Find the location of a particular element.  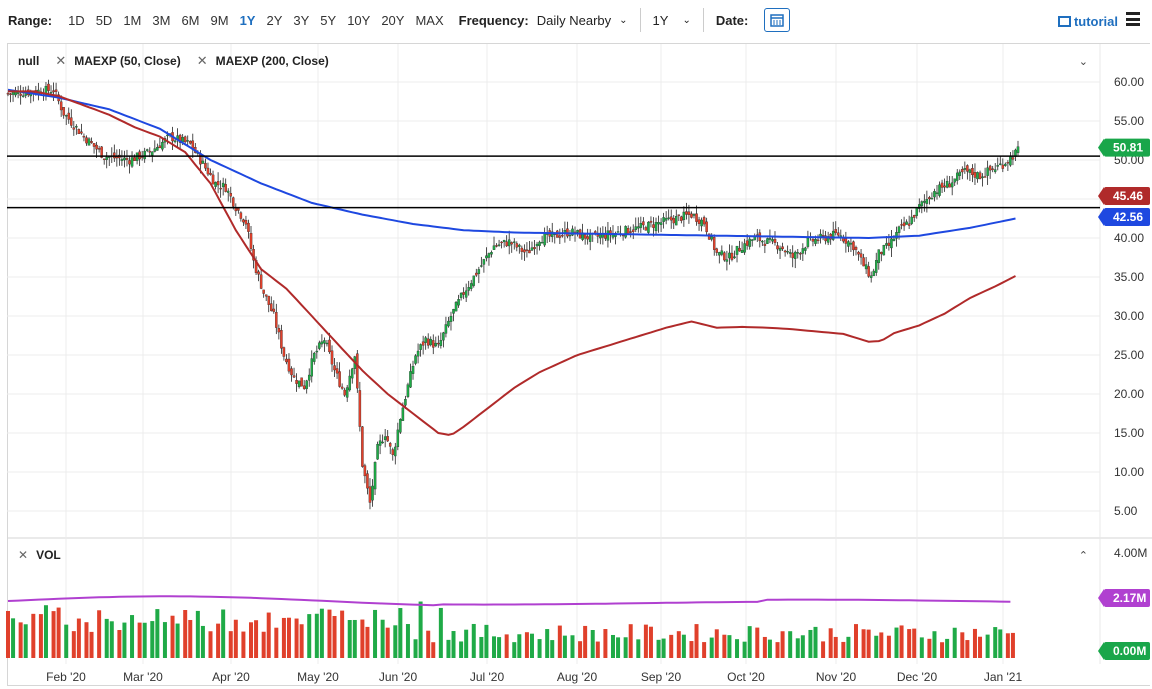

range-button-max: MAX is located at coordinates (429, 20).